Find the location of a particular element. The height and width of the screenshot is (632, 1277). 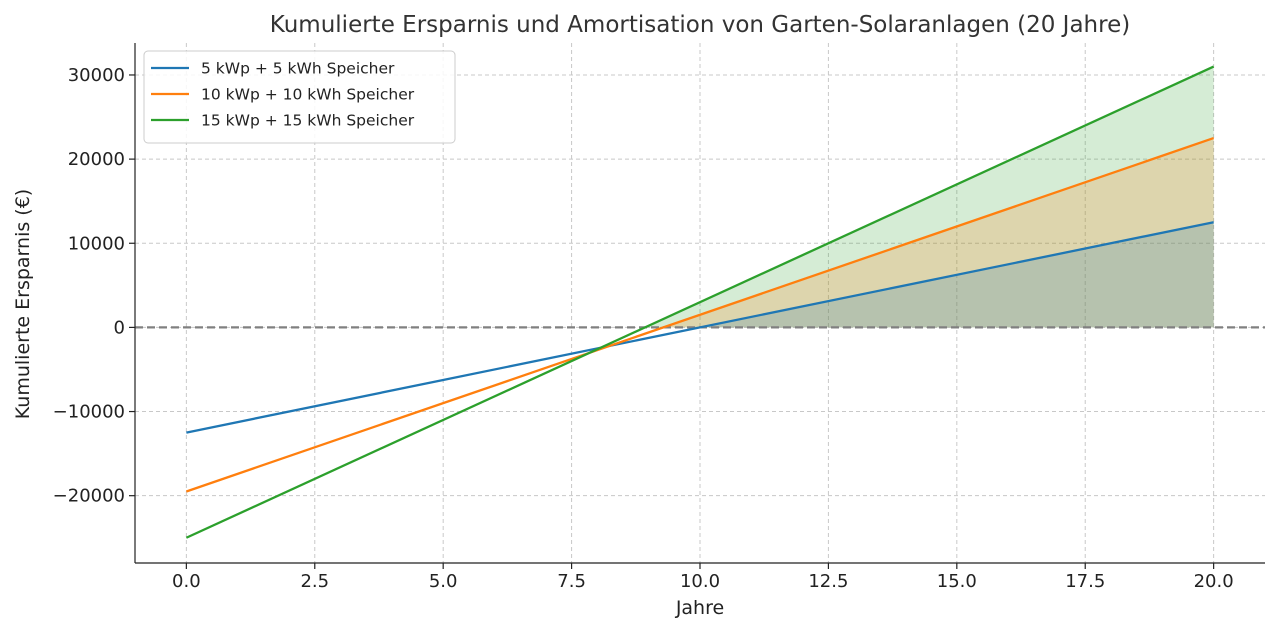

legend-box is located at coordinates (299, 97).